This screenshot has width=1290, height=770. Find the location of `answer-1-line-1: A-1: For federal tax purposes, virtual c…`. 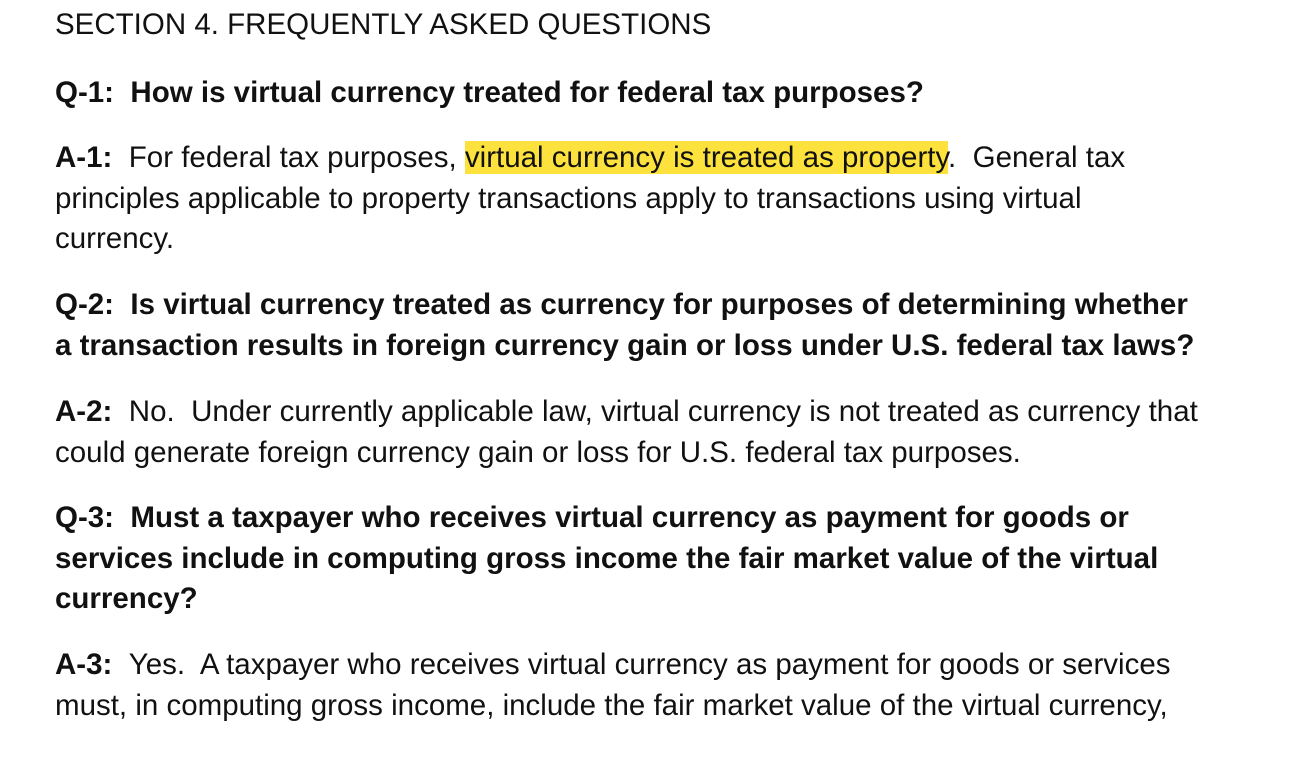

answer-1-line-1: A-1: For federal tax purposes, virtual c… is located at coordinates (655, 158).